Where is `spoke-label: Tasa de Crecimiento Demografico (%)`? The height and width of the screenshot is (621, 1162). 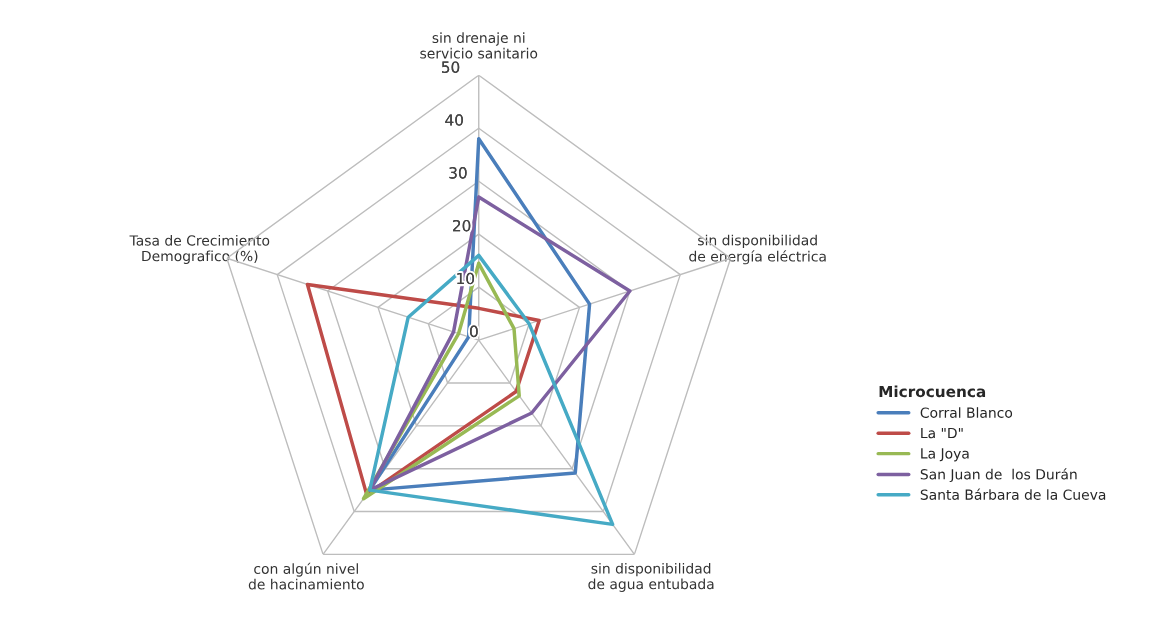
spoke-label: Tasa de Crecimiento Demografico (%) is located at coordinates (199, 249).